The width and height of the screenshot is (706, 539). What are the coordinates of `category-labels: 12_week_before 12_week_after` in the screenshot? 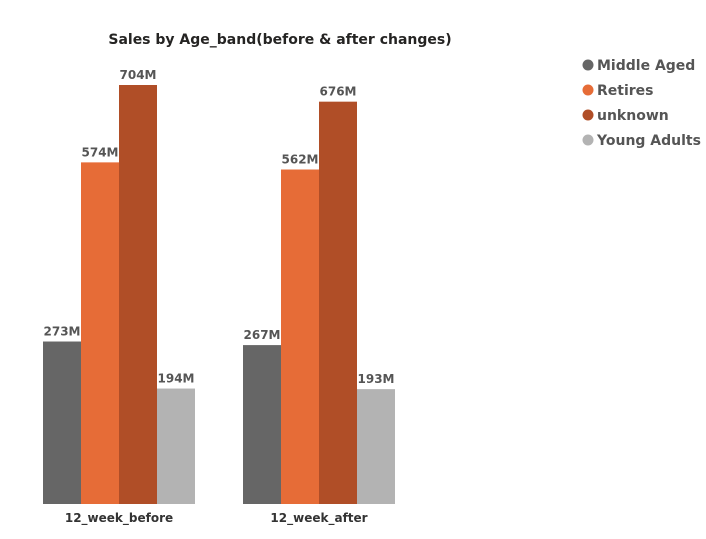 It's located at (216, 518).